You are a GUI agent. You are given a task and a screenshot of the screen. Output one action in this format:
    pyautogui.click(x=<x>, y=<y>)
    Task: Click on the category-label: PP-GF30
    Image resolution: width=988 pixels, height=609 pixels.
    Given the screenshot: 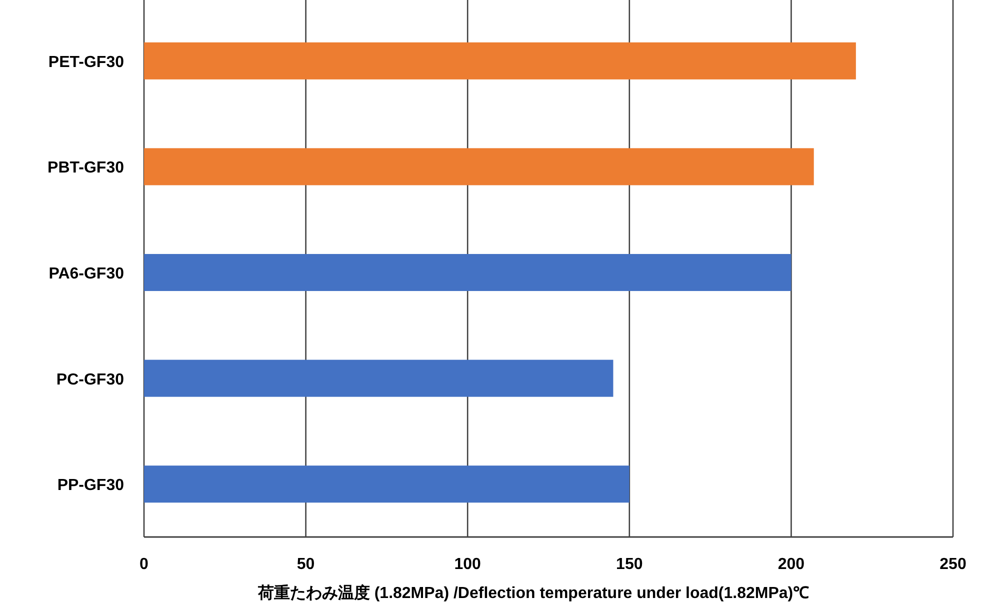 What is the action you would take?
    pyautogui.click(x=90, y=485)
    